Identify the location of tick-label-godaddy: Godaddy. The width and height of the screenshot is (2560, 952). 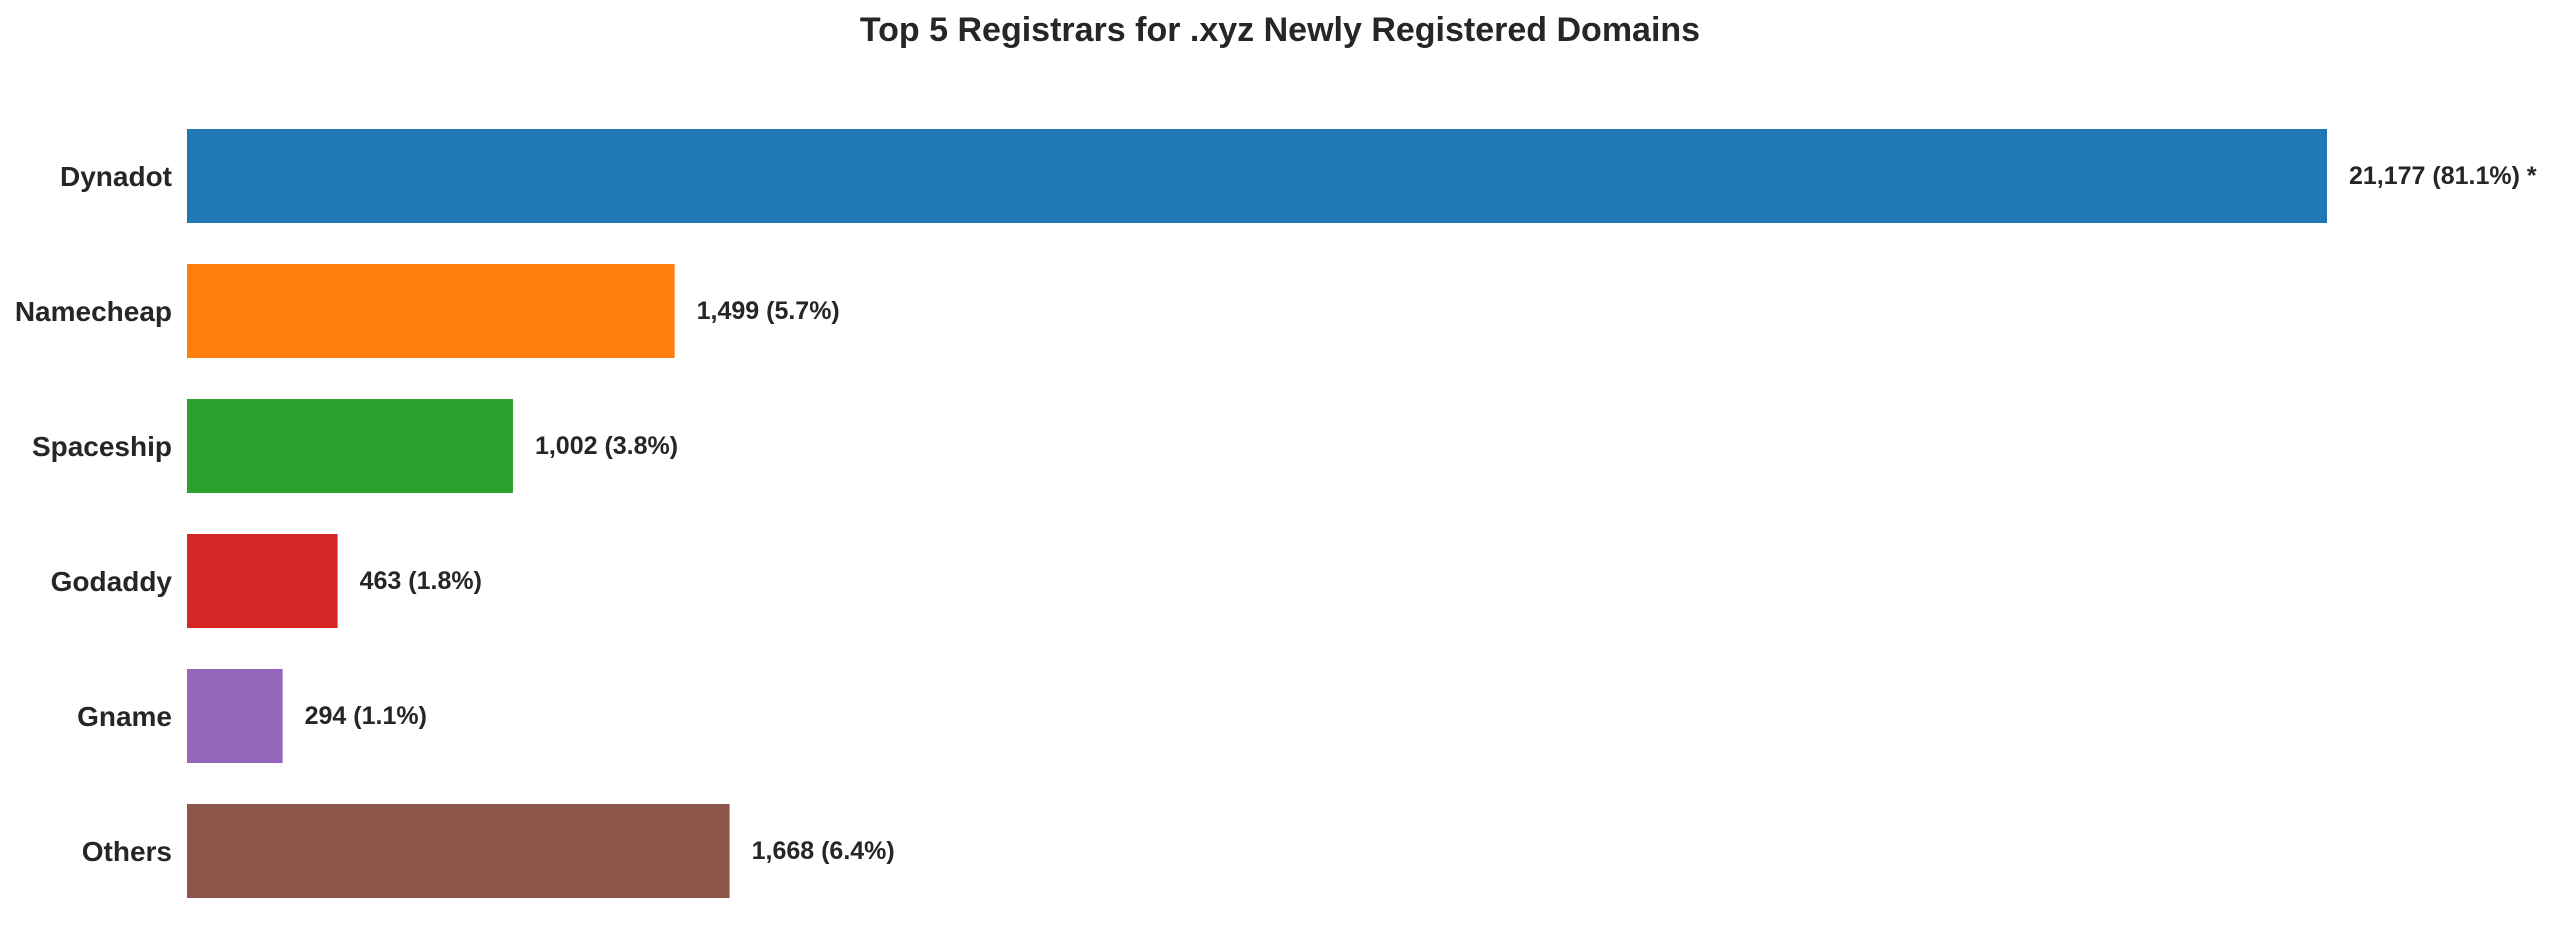
(112, 581).